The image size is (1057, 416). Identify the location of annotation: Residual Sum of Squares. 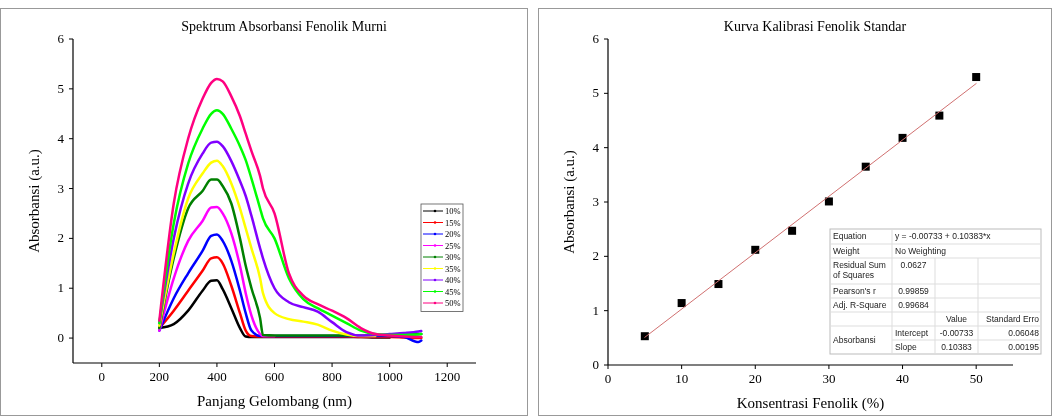
(859, 270).